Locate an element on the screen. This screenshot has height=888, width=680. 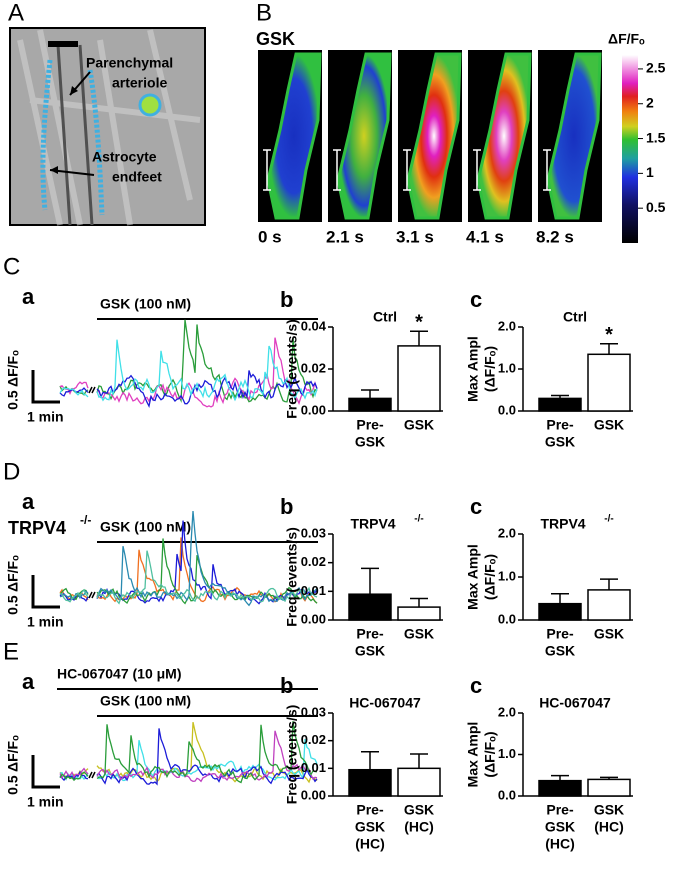
colorbar-tick-label: 0.5 is located at coordinates (656, 207).